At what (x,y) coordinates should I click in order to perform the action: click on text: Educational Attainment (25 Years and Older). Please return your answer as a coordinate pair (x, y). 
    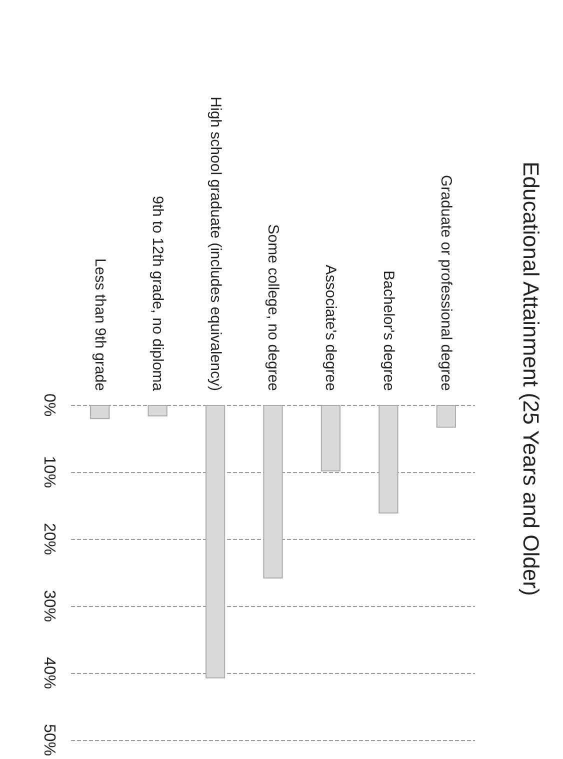
    Looking at the image, I should click on (531, 379).